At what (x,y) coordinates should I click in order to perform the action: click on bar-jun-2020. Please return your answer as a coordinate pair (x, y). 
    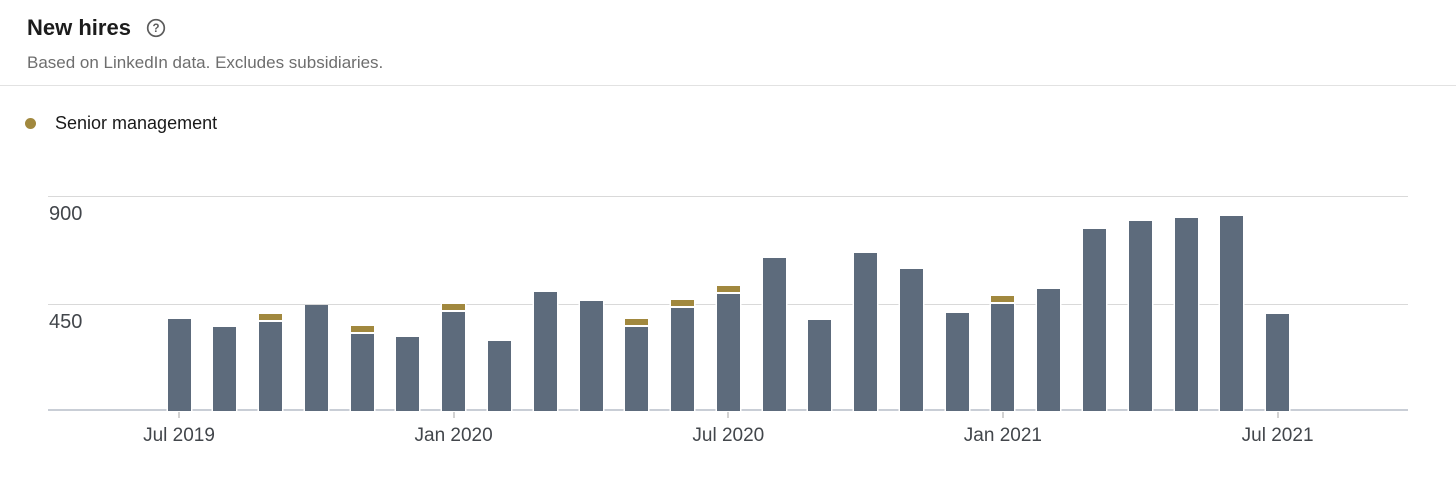
    Looking at the image, I should click on (682, 355).